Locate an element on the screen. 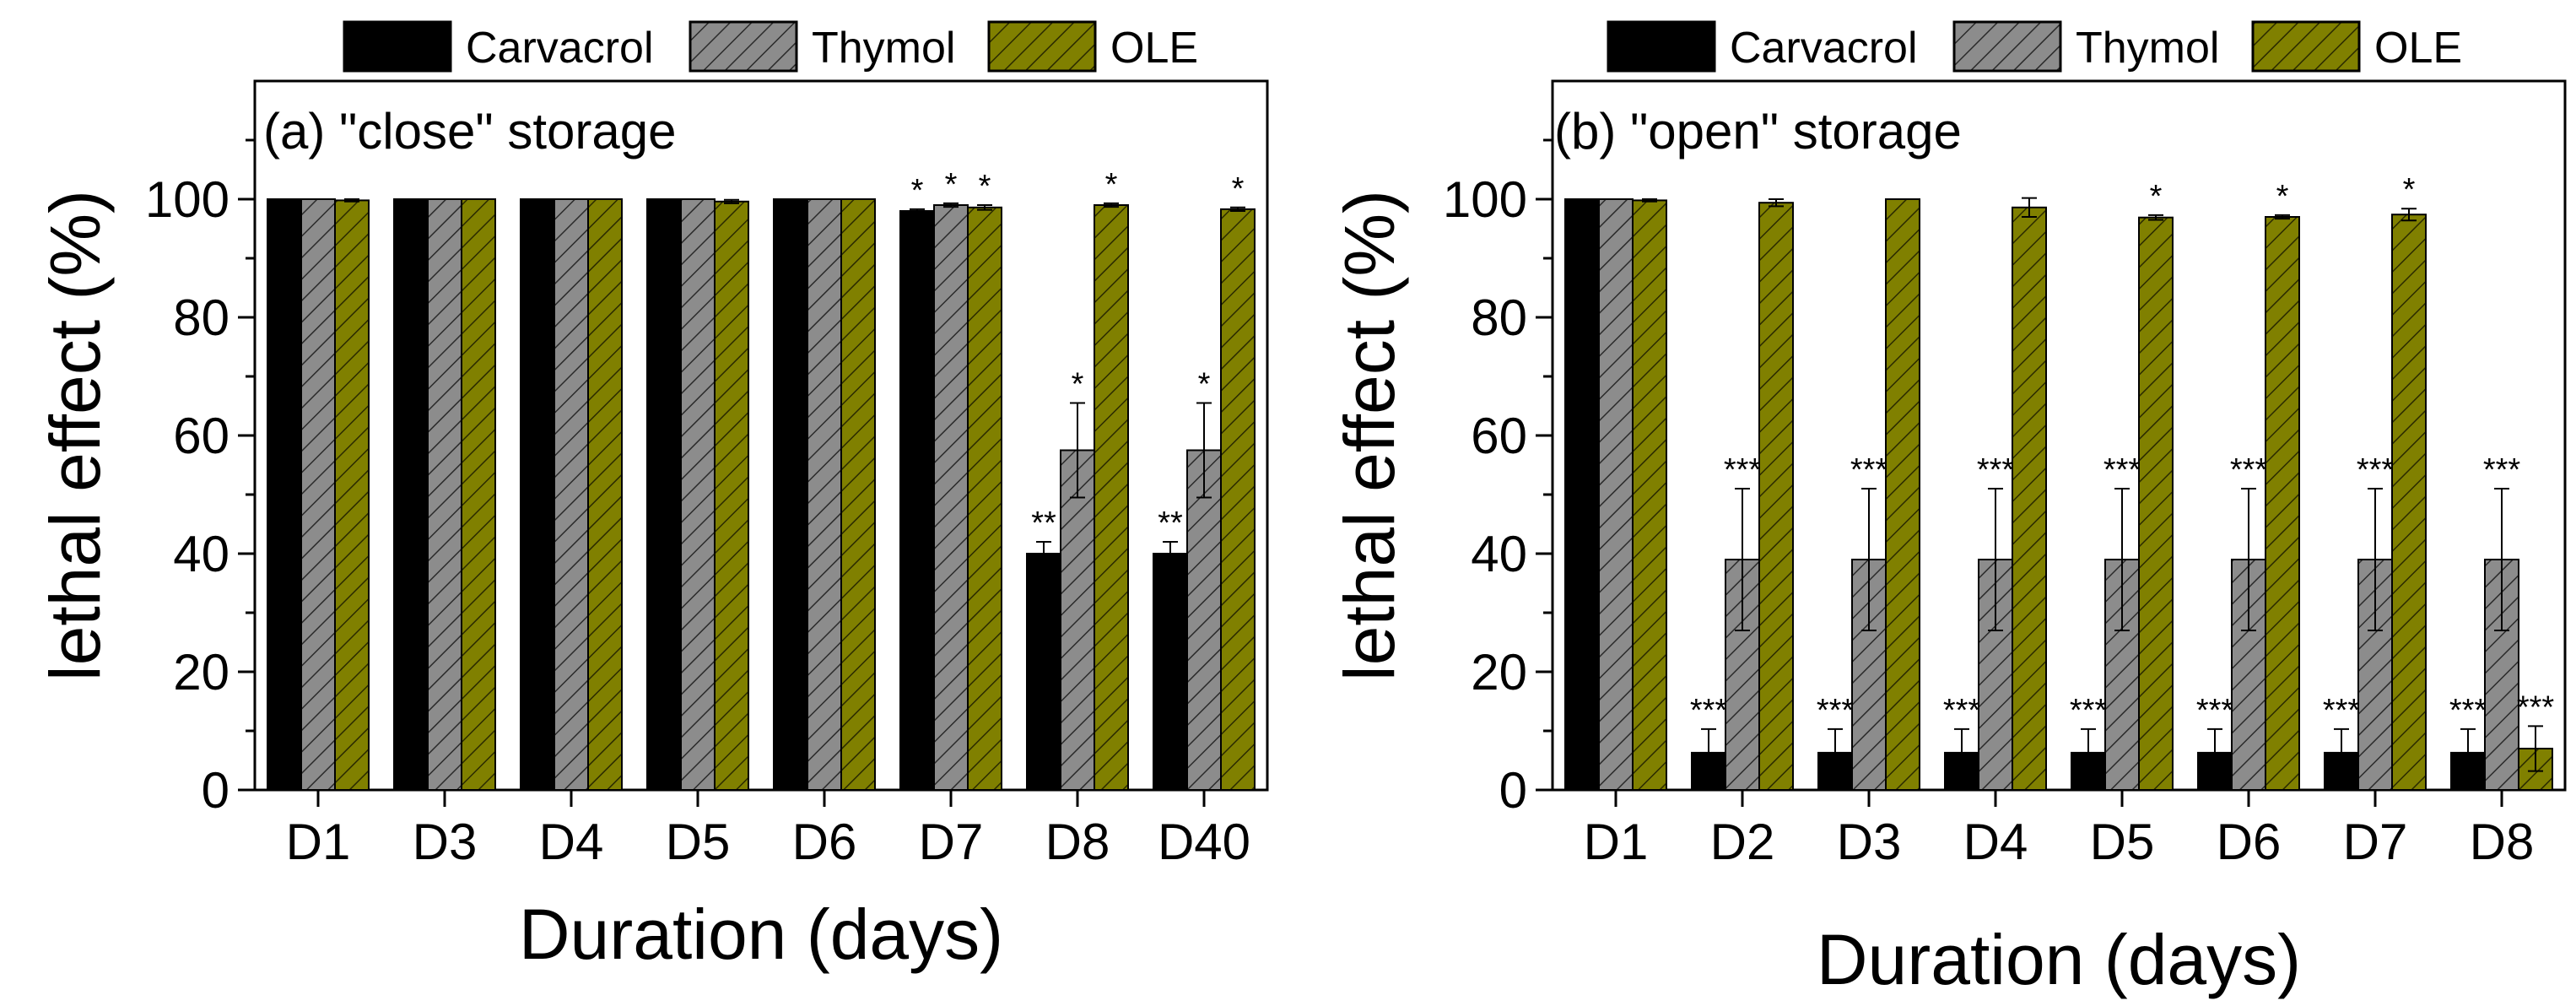 The width and height of the screenshot is (2576, 1006). legend-label-carvacrol-b: Carvacrol is located at coordinates (1824, 48).